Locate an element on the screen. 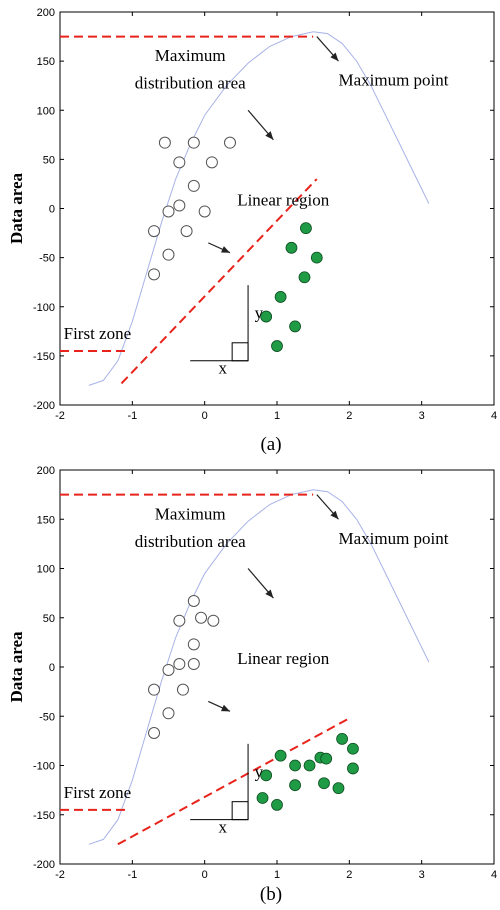  chart-caption: (b) is located at coordinates (271, 894).